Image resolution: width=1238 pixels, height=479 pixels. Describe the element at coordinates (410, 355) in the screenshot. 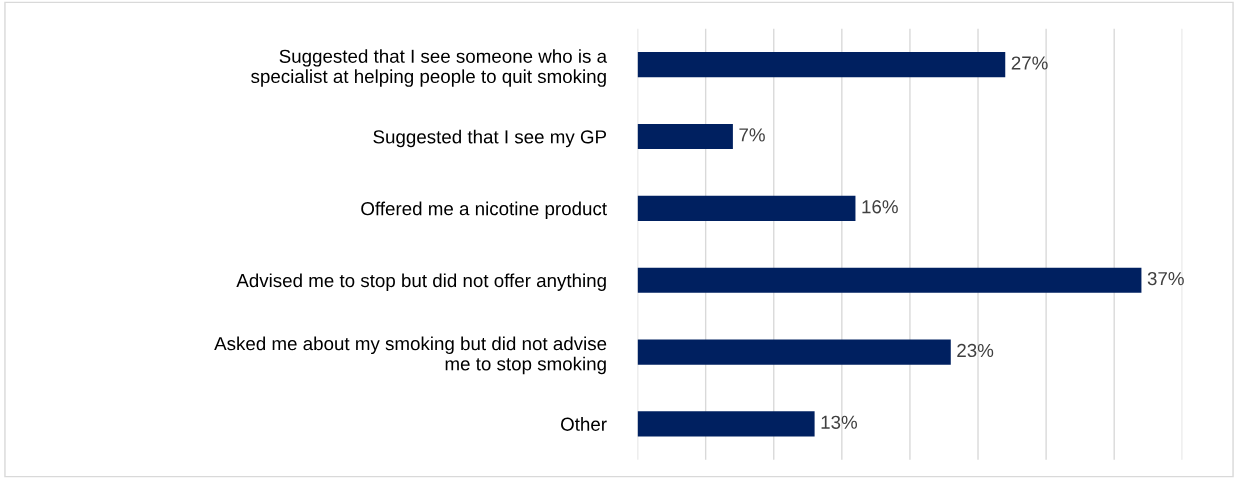

I see `y-tick-label: Asked me about my smoking but did not advise me to stop smoking` at that location.